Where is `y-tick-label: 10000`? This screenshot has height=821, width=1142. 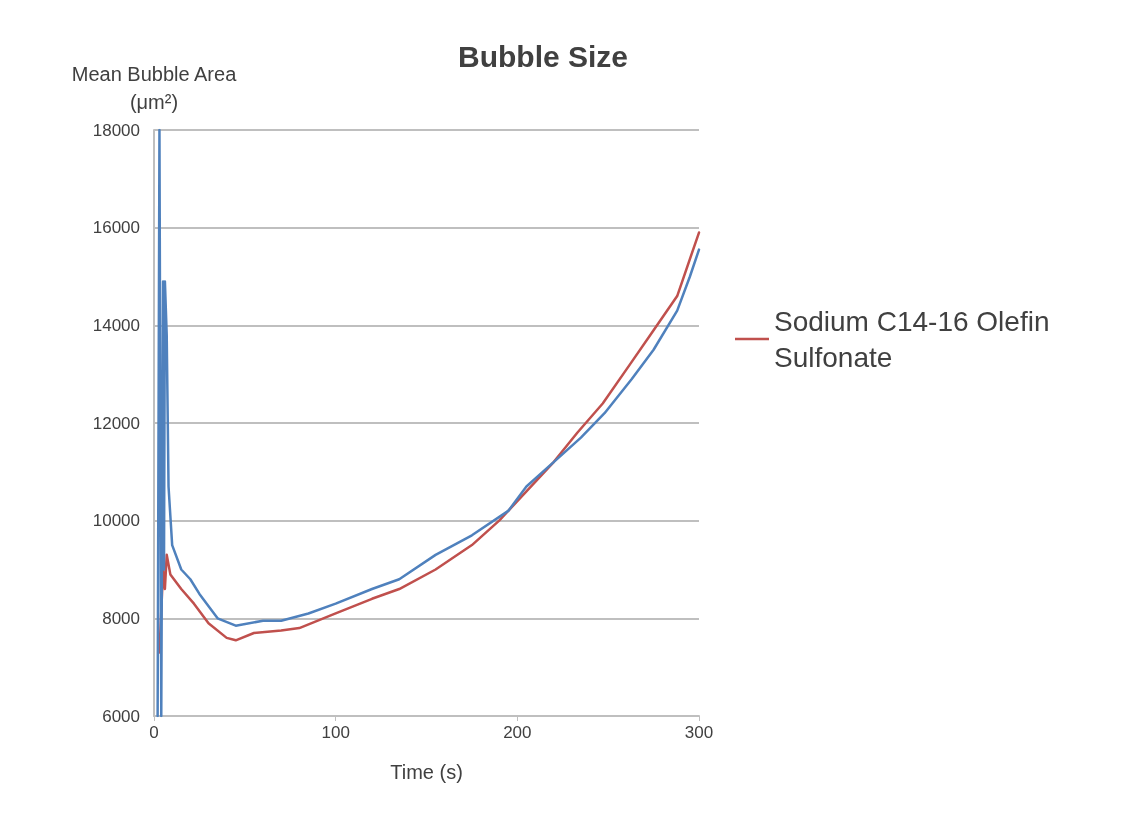
y-tick-label: 10000 is located at coordinates (116, 521).